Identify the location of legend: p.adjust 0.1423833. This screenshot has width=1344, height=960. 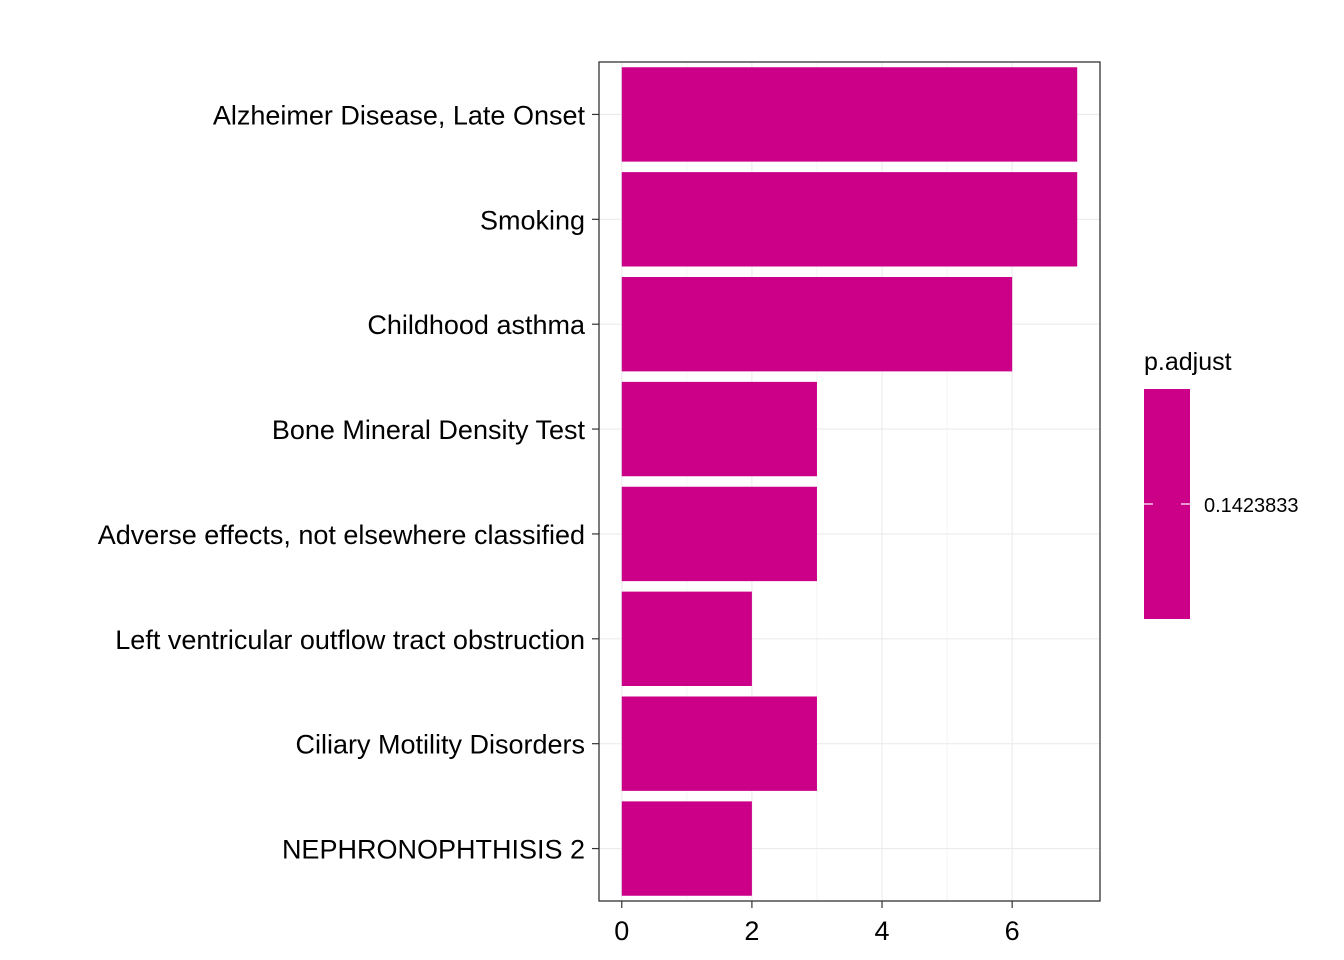
(1221, 483).